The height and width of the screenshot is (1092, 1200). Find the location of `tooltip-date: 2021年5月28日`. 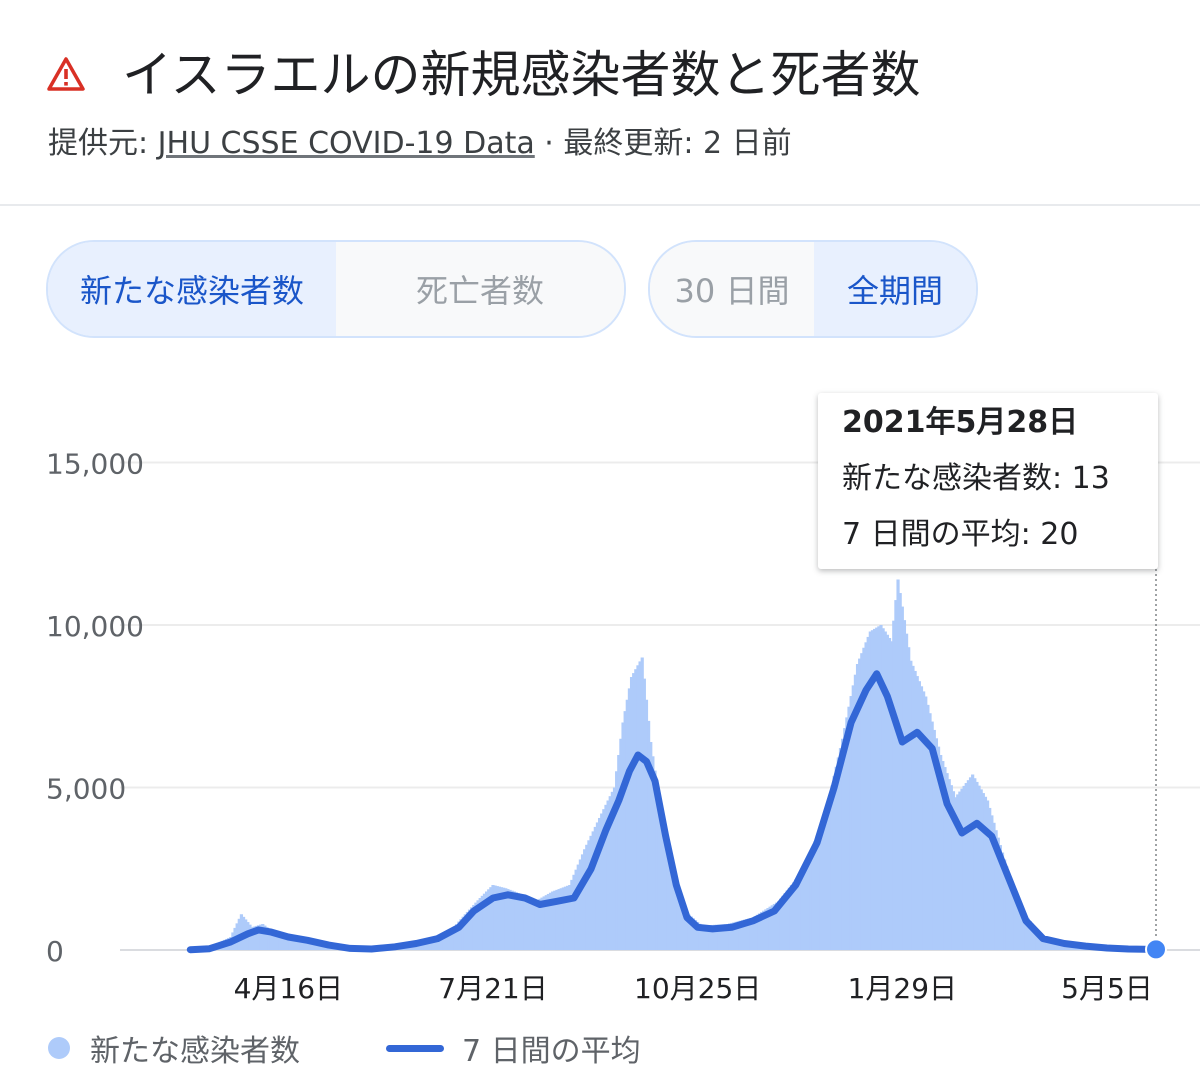

tooltip-date: 2021年5月28日 is located at coordinates (960, 422).